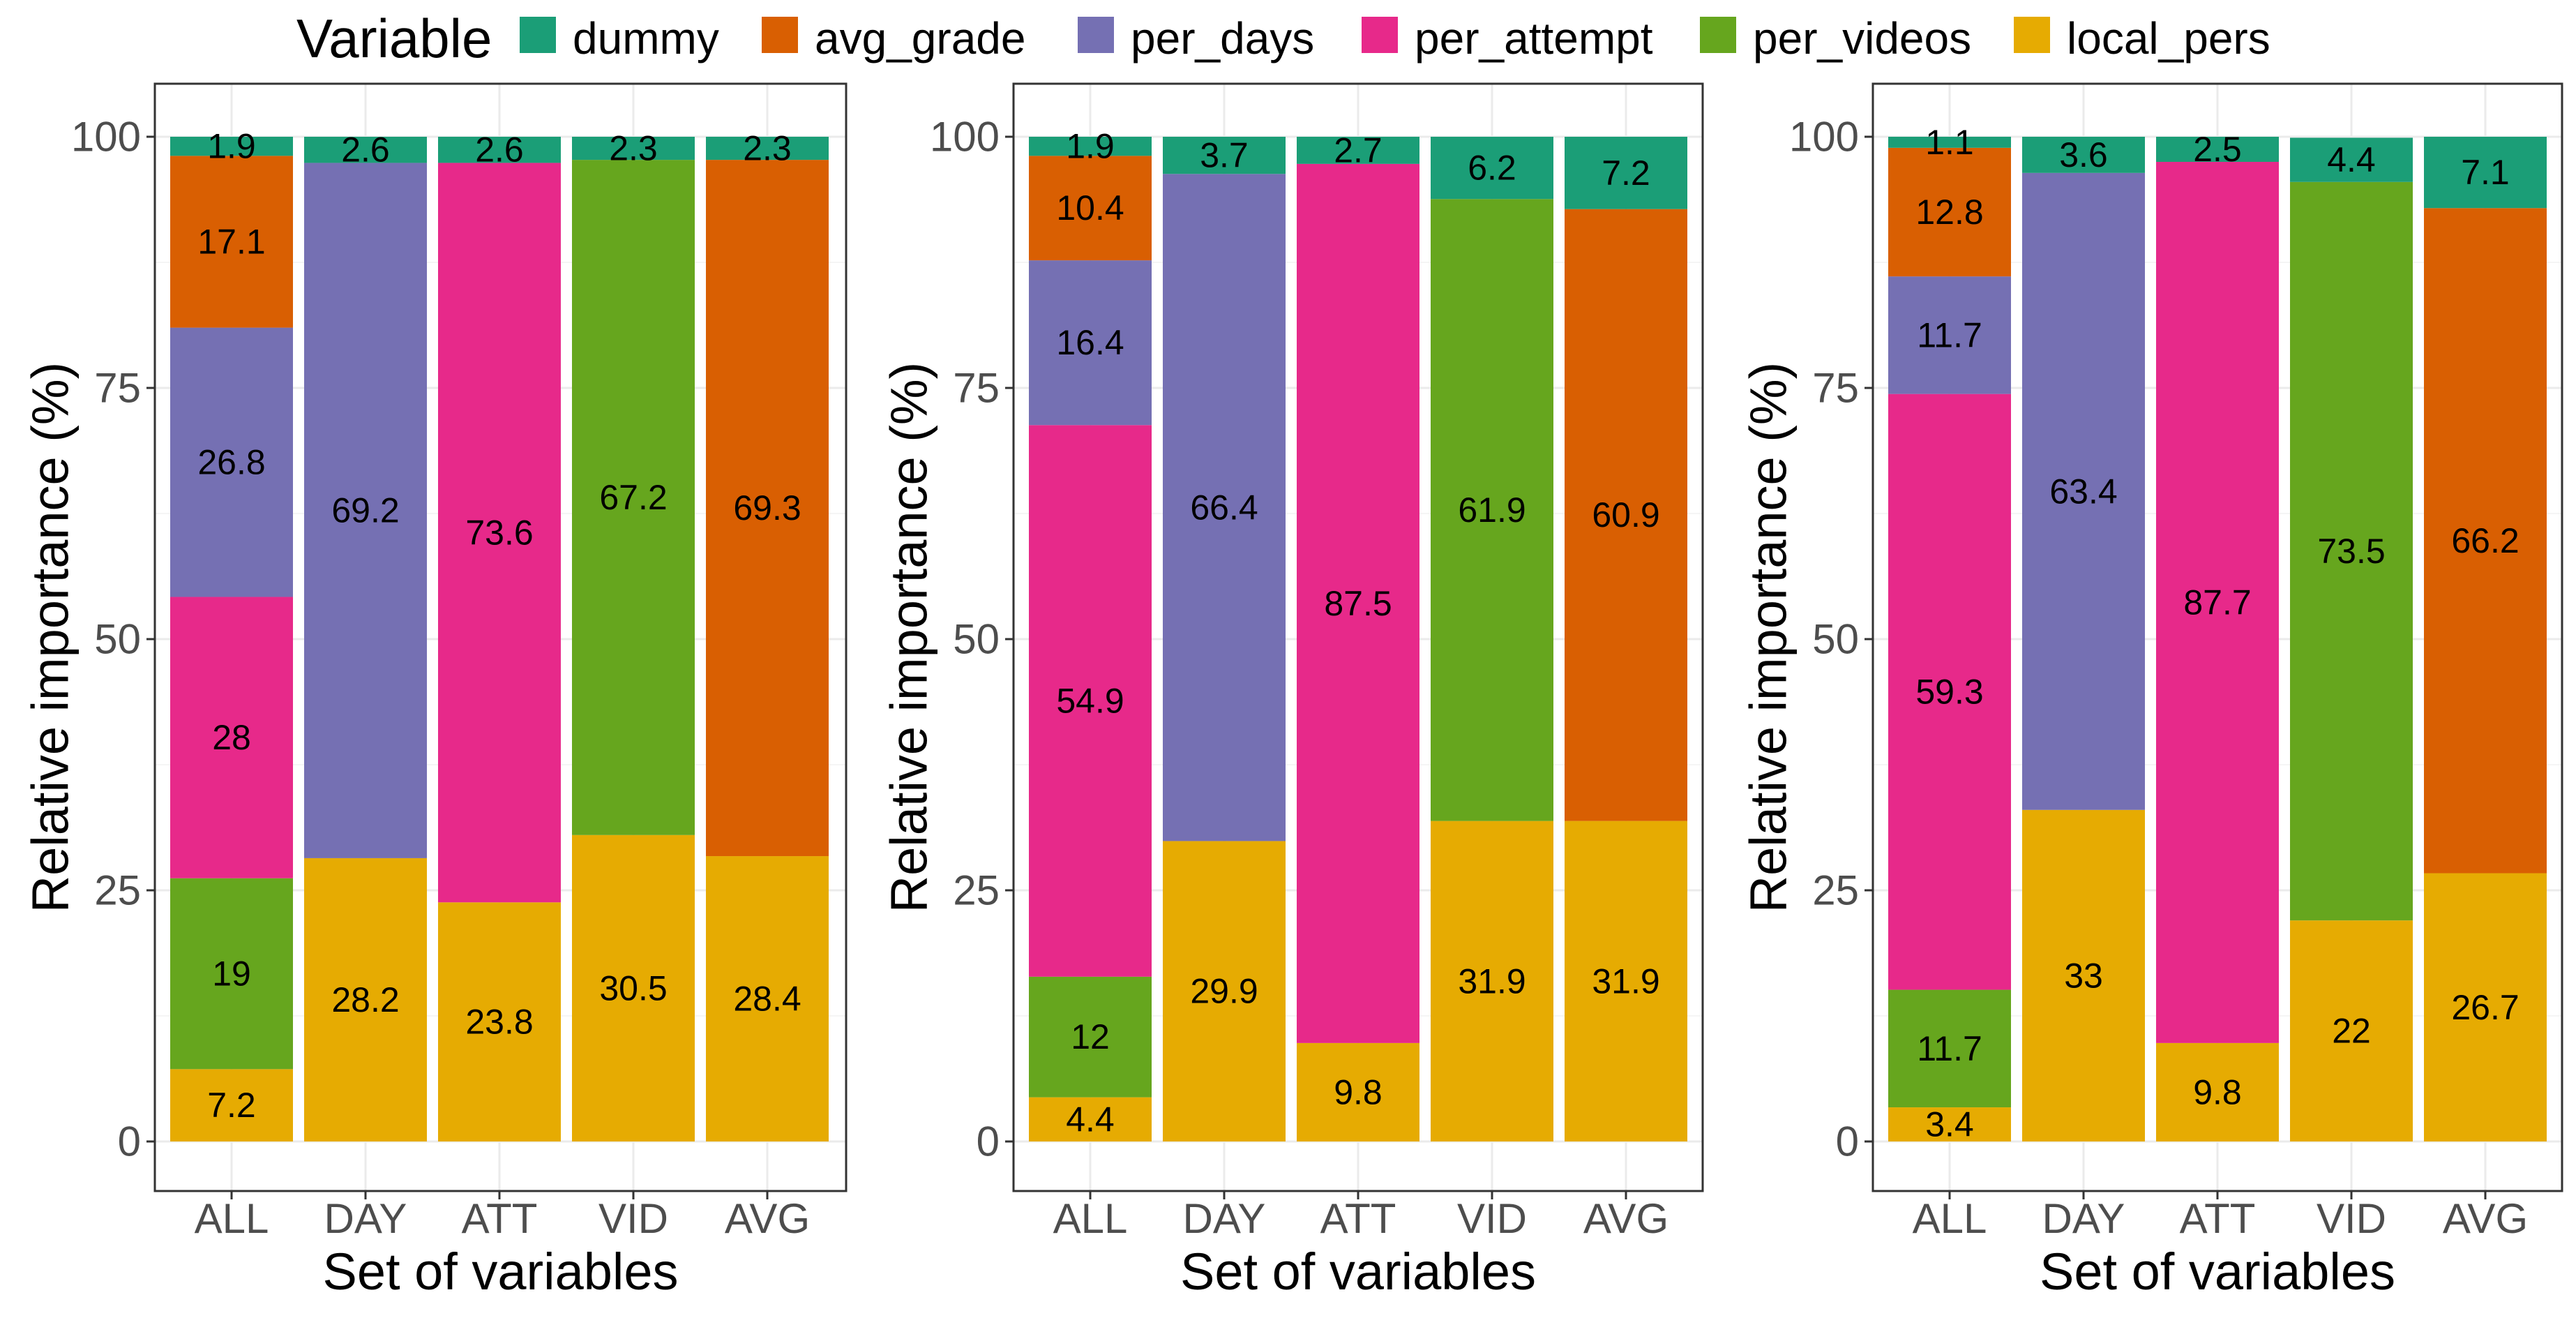 The image size is (2576, 1318). Describe the element at coordinates (965, 137) in the screenshot. I see `y-tick-label: 100` at that location.